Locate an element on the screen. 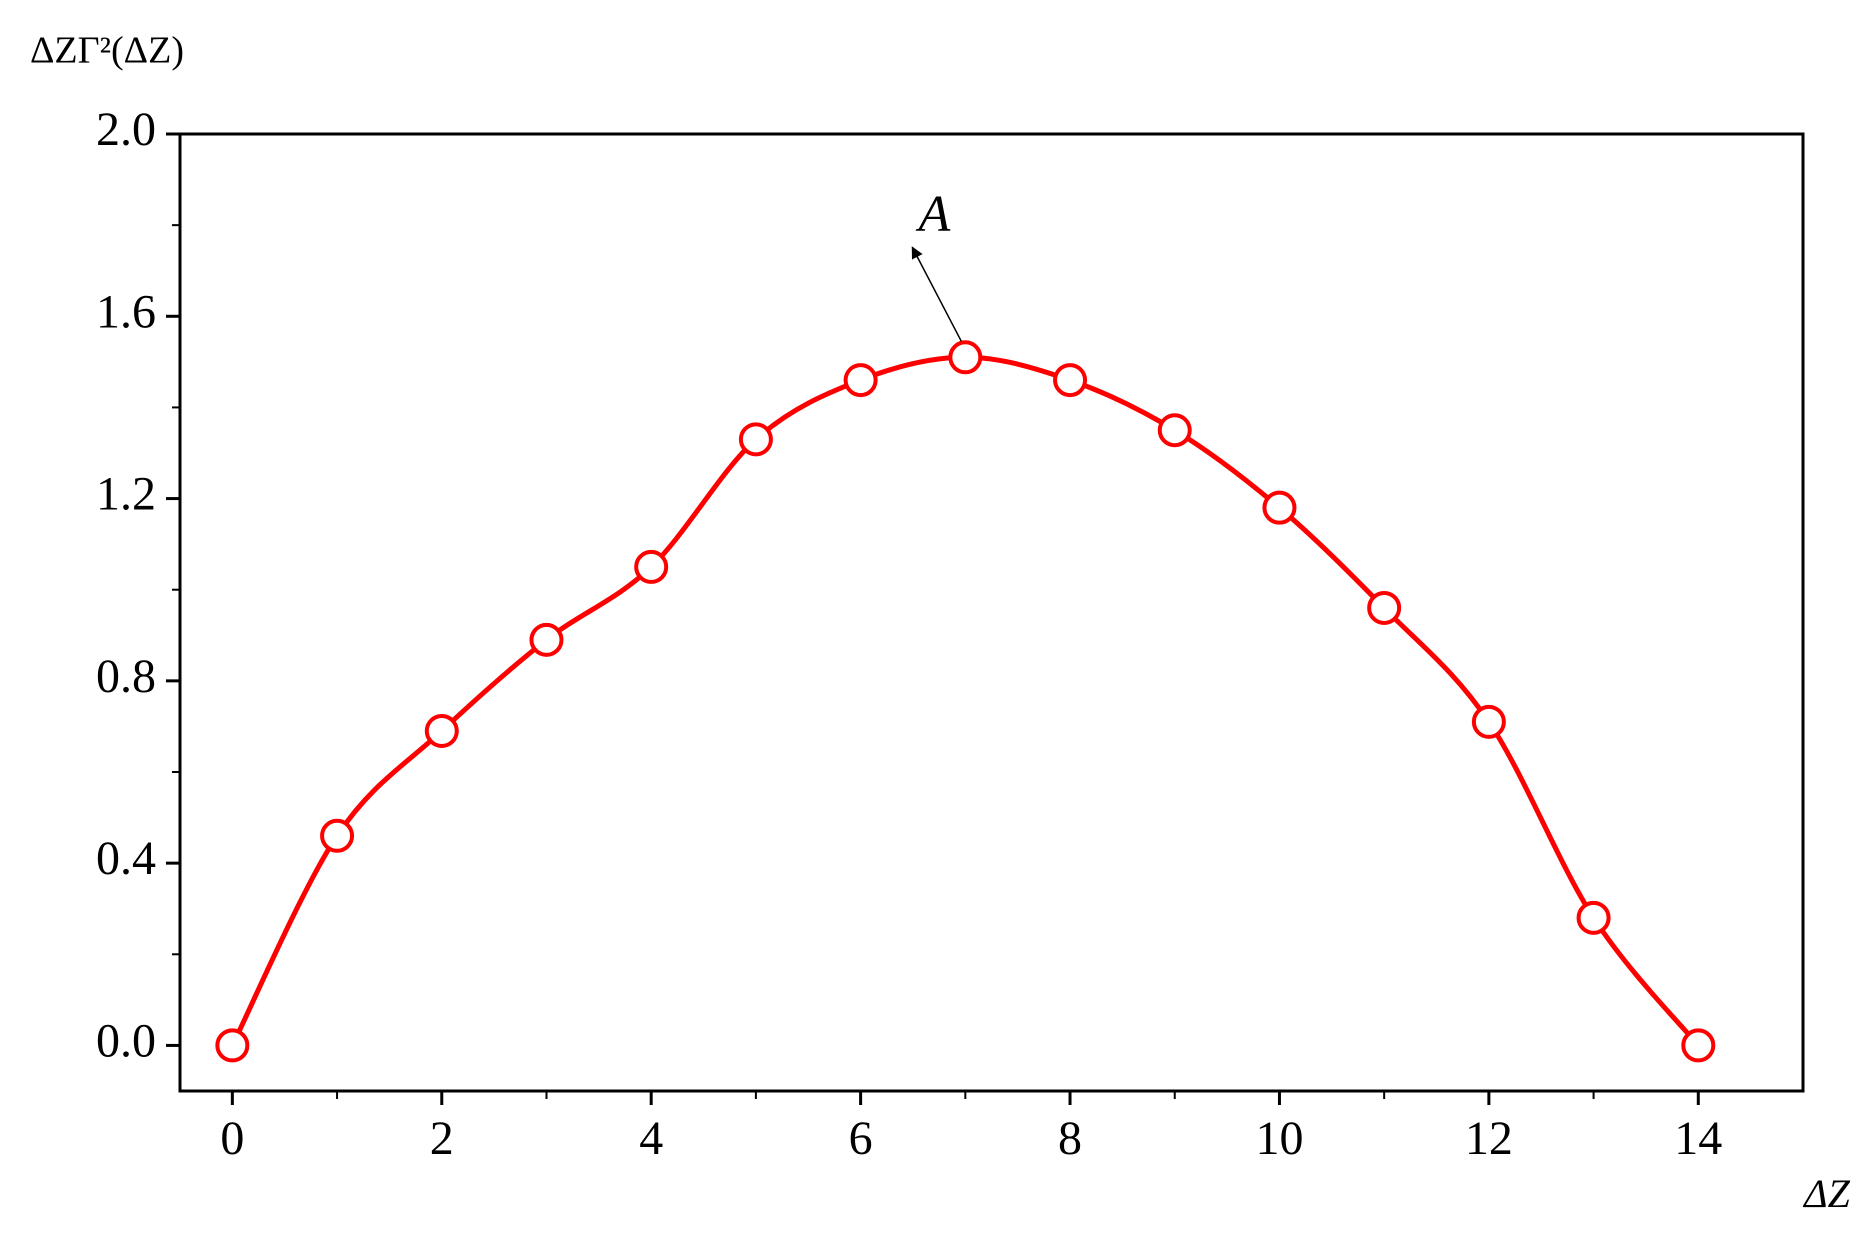 The width and height of the screenshot is (1869, 1239). x-tick-label: 10 is located at coordinates (1279, 1138).